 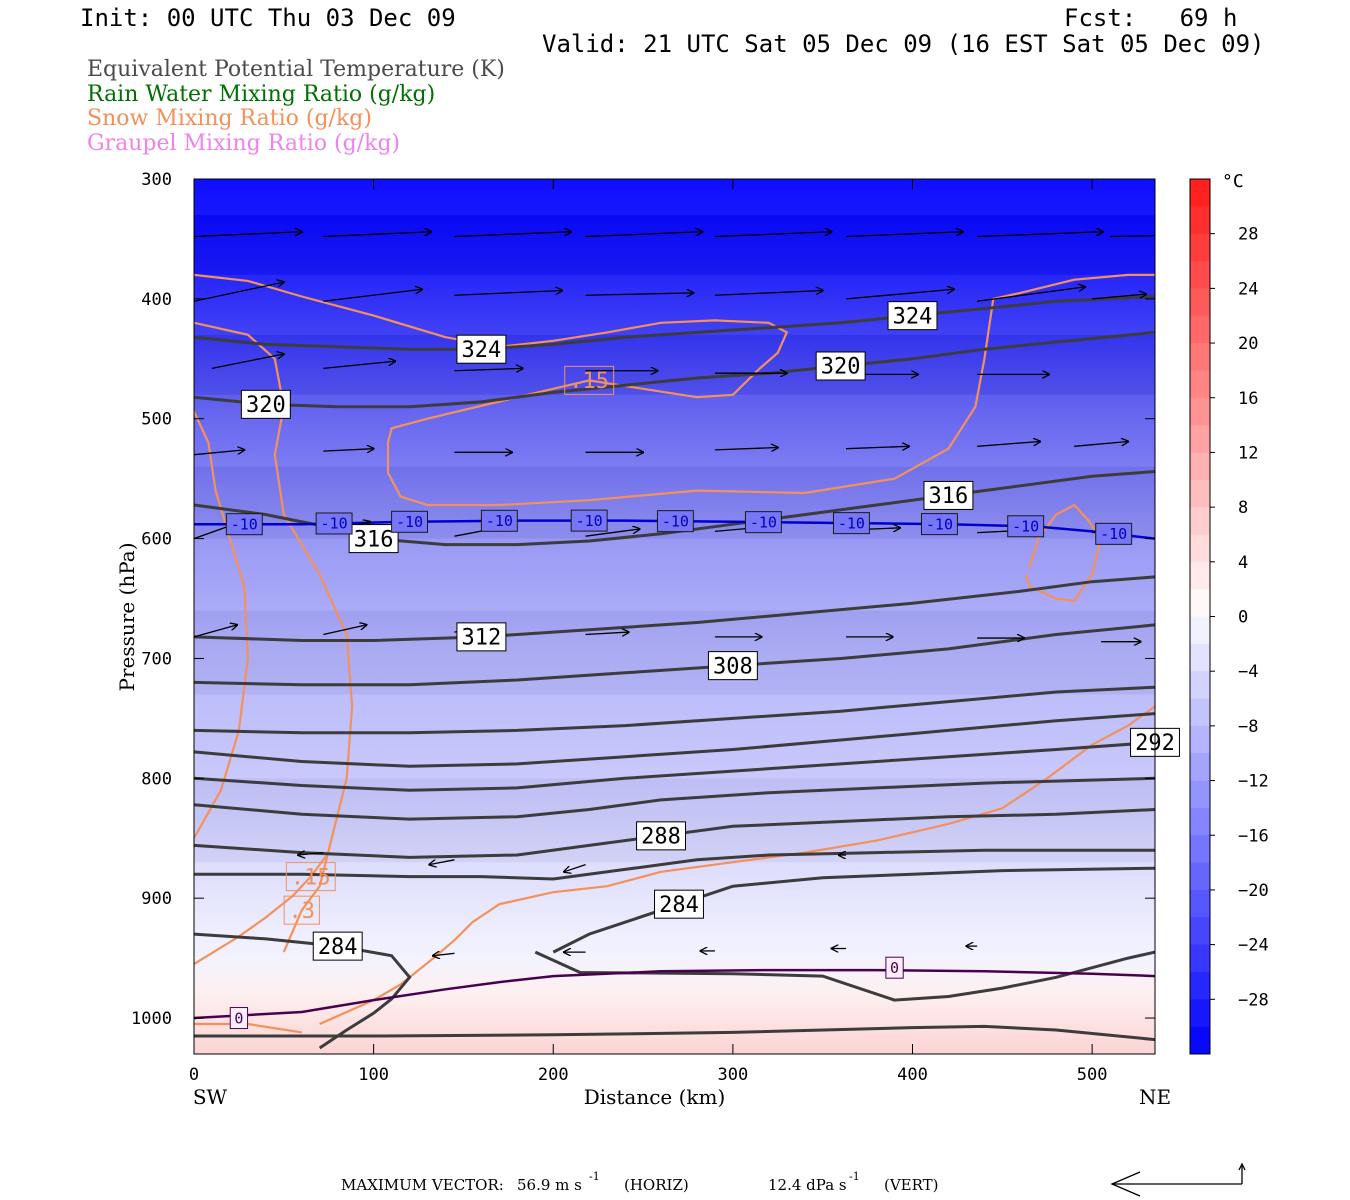 What do you see at coordinates (594, 1176) in the screenshot?
I see `max-vector-horiz-exp: -1` at bounding box center [594, 1176].